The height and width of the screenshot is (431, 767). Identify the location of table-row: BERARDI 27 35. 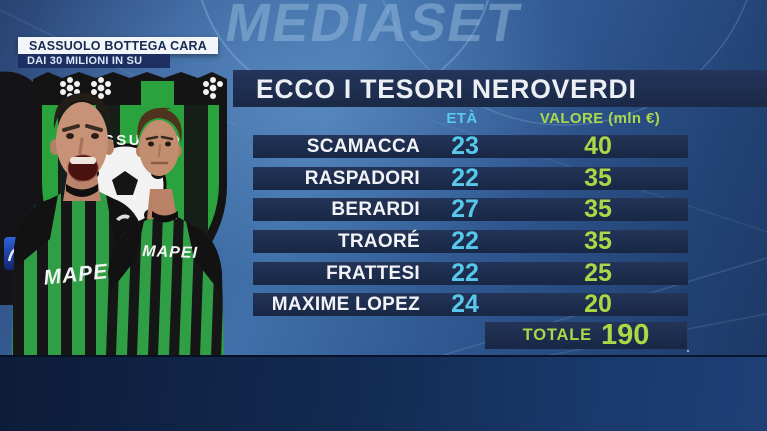
(470, 209).